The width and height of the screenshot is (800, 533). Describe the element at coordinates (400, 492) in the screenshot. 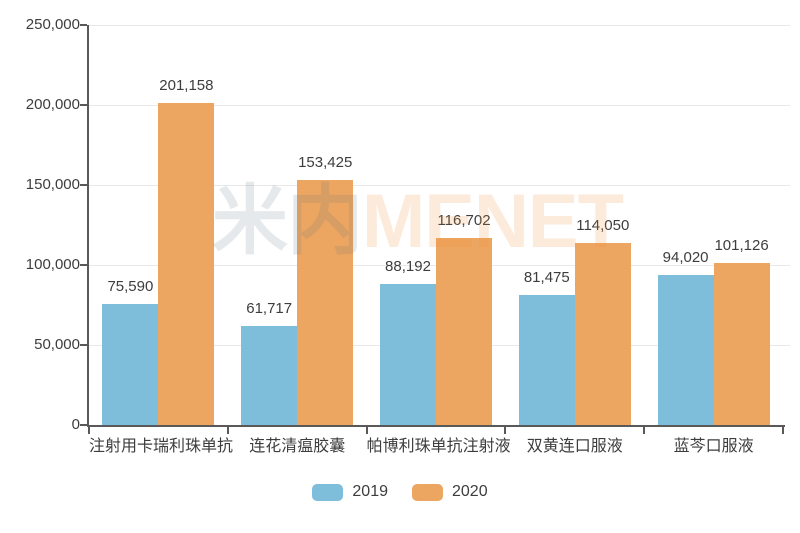

I see `legend: 2019 2020` at that location.